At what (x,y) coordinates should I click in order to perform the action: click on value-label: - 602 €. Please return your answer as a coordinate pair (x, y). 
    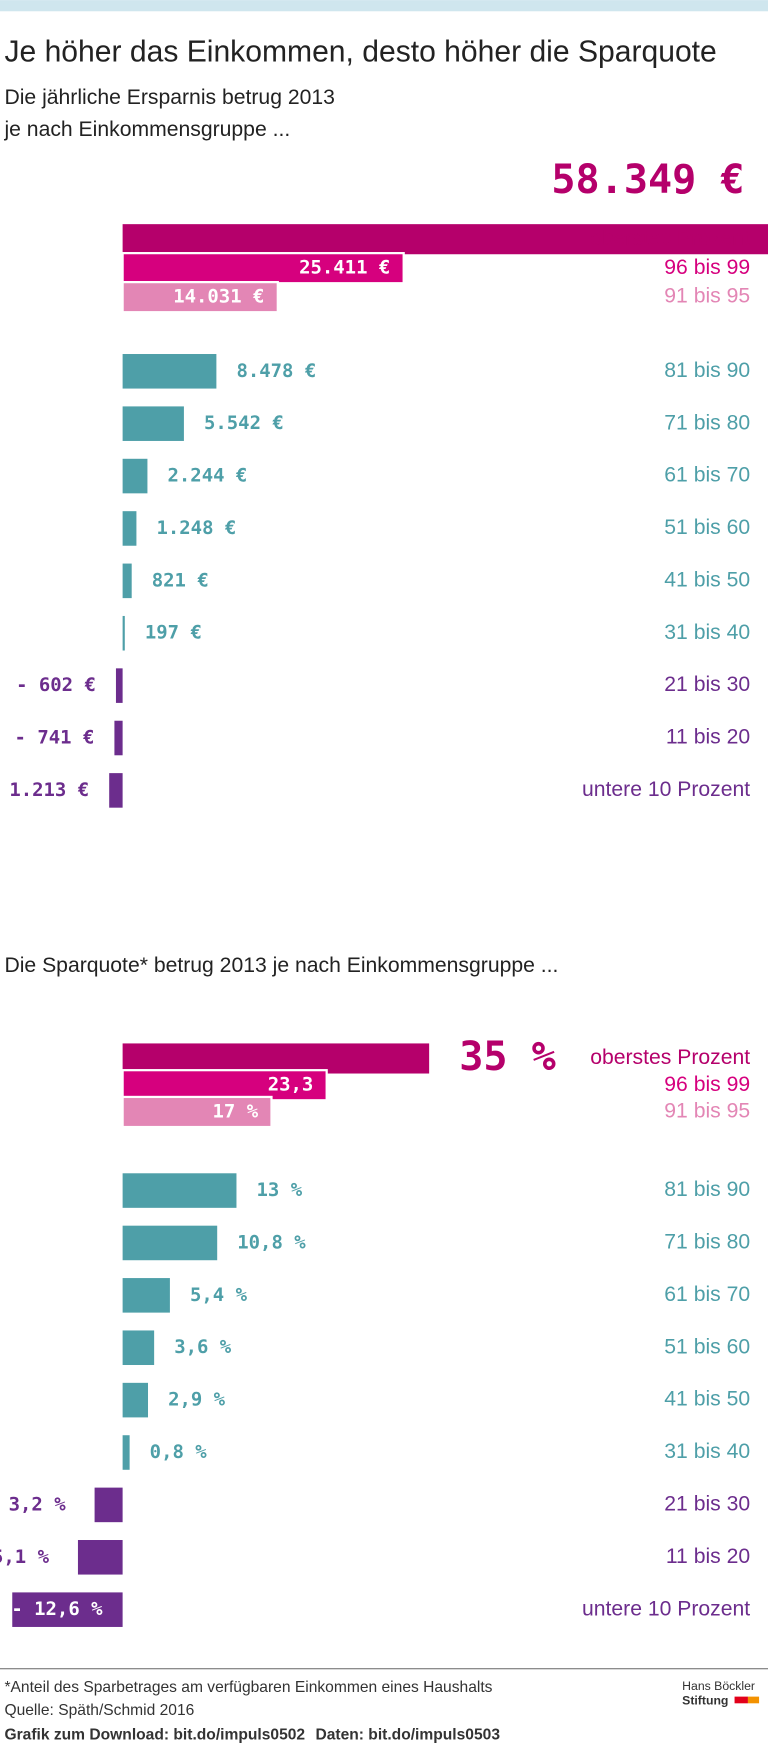
    Looking at the image, I should click on (56, 685).